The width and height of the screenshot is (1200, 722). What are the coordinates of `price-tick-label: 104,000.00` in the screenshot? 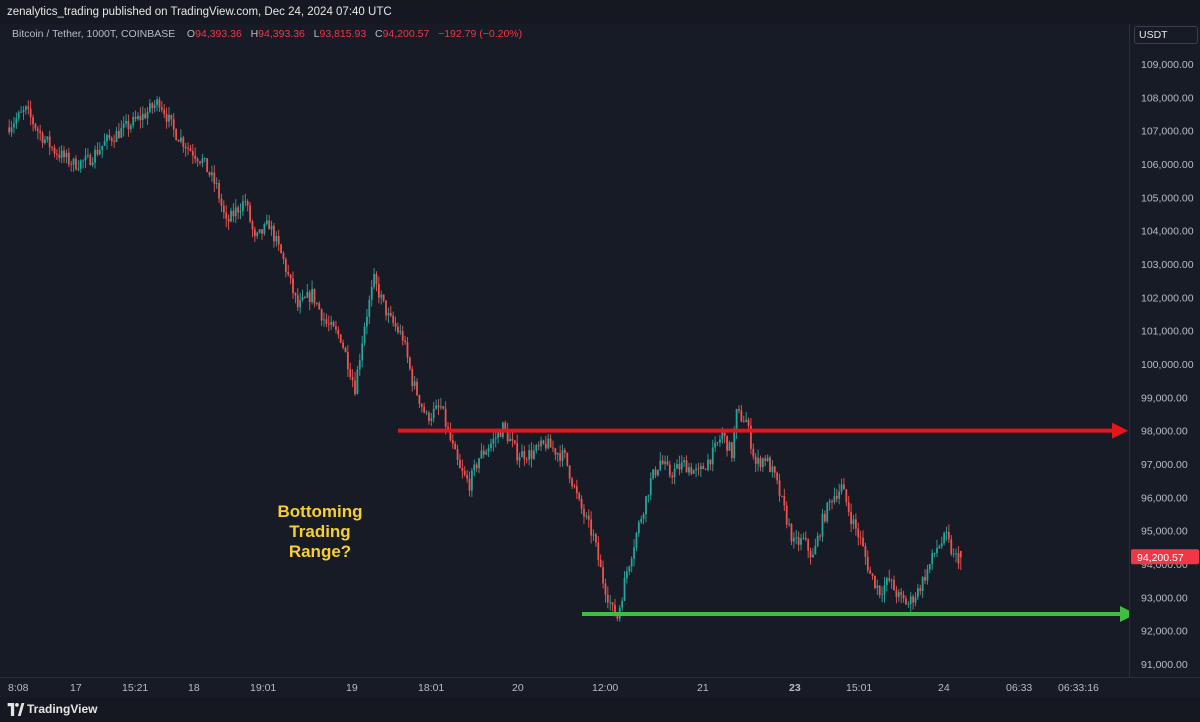 It's located at (1167, 232).